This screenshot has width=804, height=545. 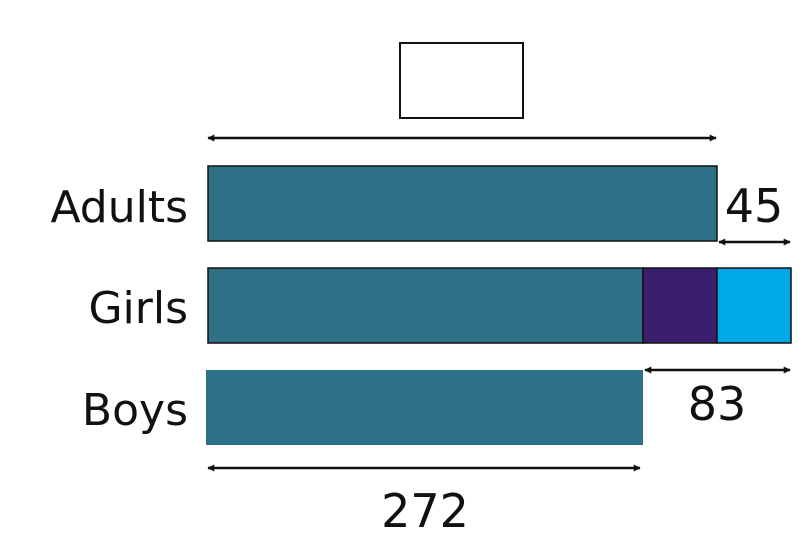 I want to click on boys-length-label: 272, so click(x=425, y=511).